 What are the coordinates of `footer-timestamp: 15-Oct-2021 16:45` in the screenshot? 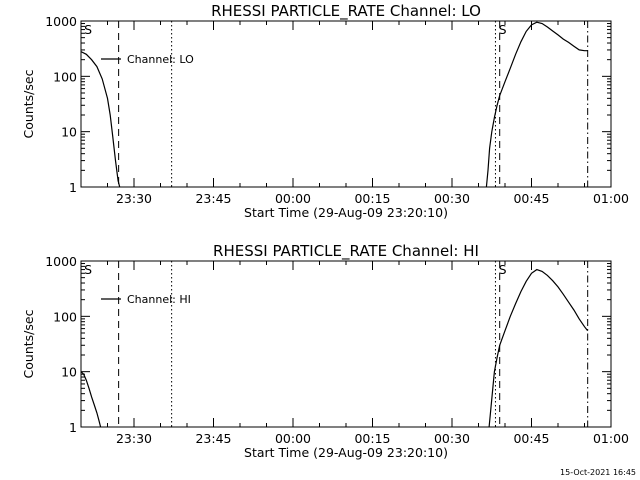 It's located at (598, 472).